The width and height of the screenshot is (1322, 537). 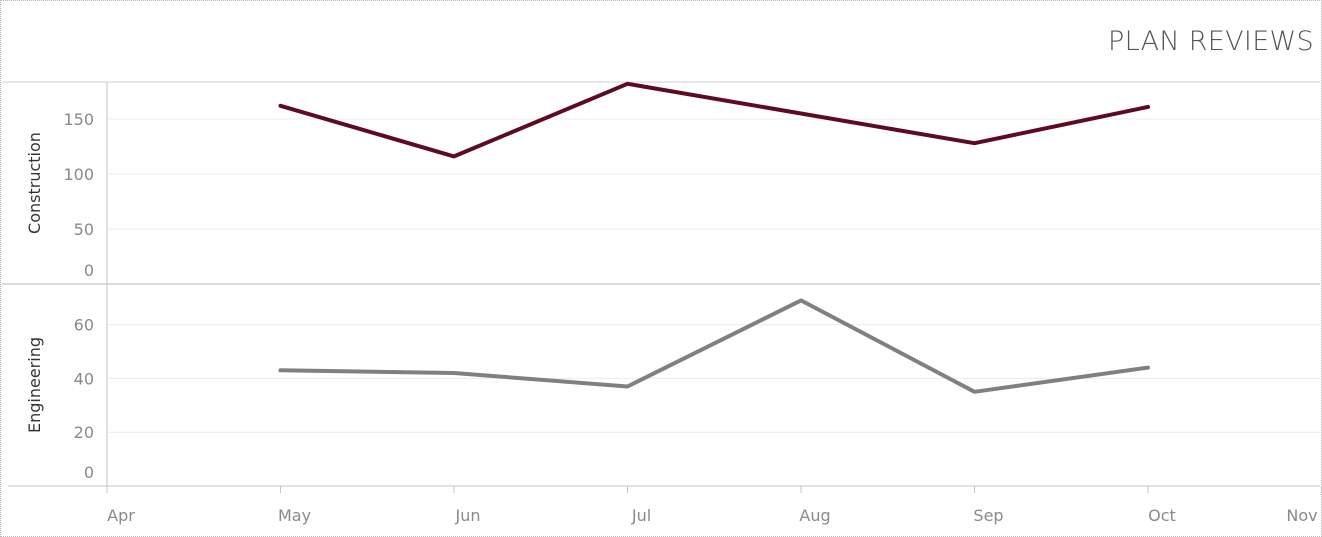 What do you see at coordinates (641, 515) in the screenshot?
I see `x-tick-label: Jul` at bounding box center [641, 515].